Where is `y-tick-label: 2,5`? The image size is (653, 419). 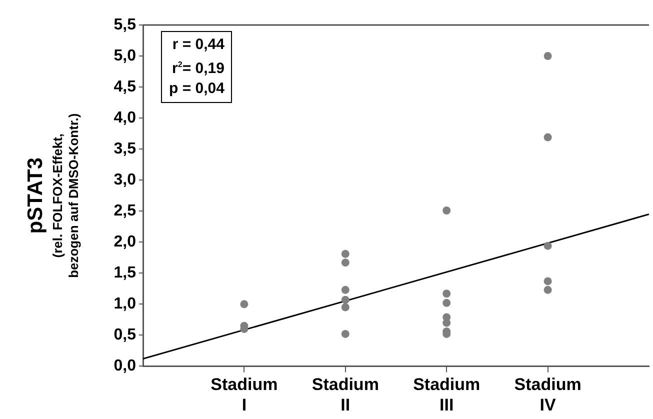
y-tick-label: 2,5 is located at coordinates (125, 211).